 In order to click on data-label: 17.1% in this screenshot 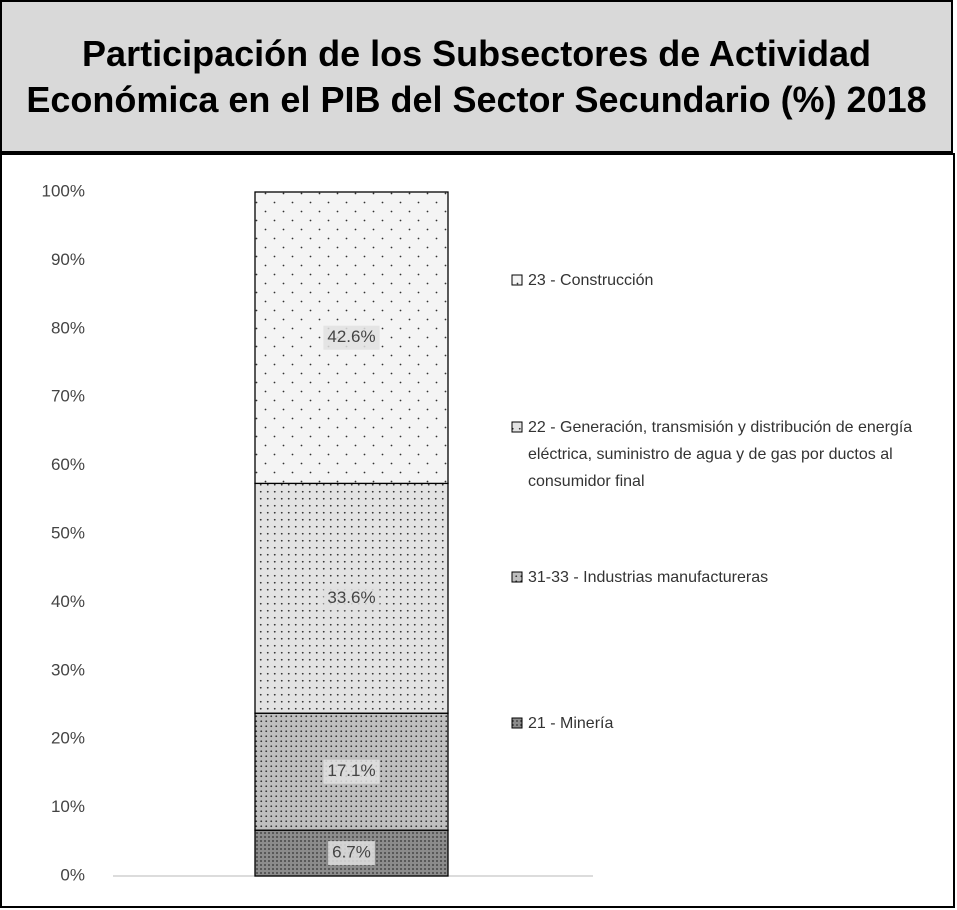, I will do `click(351, 770)`.